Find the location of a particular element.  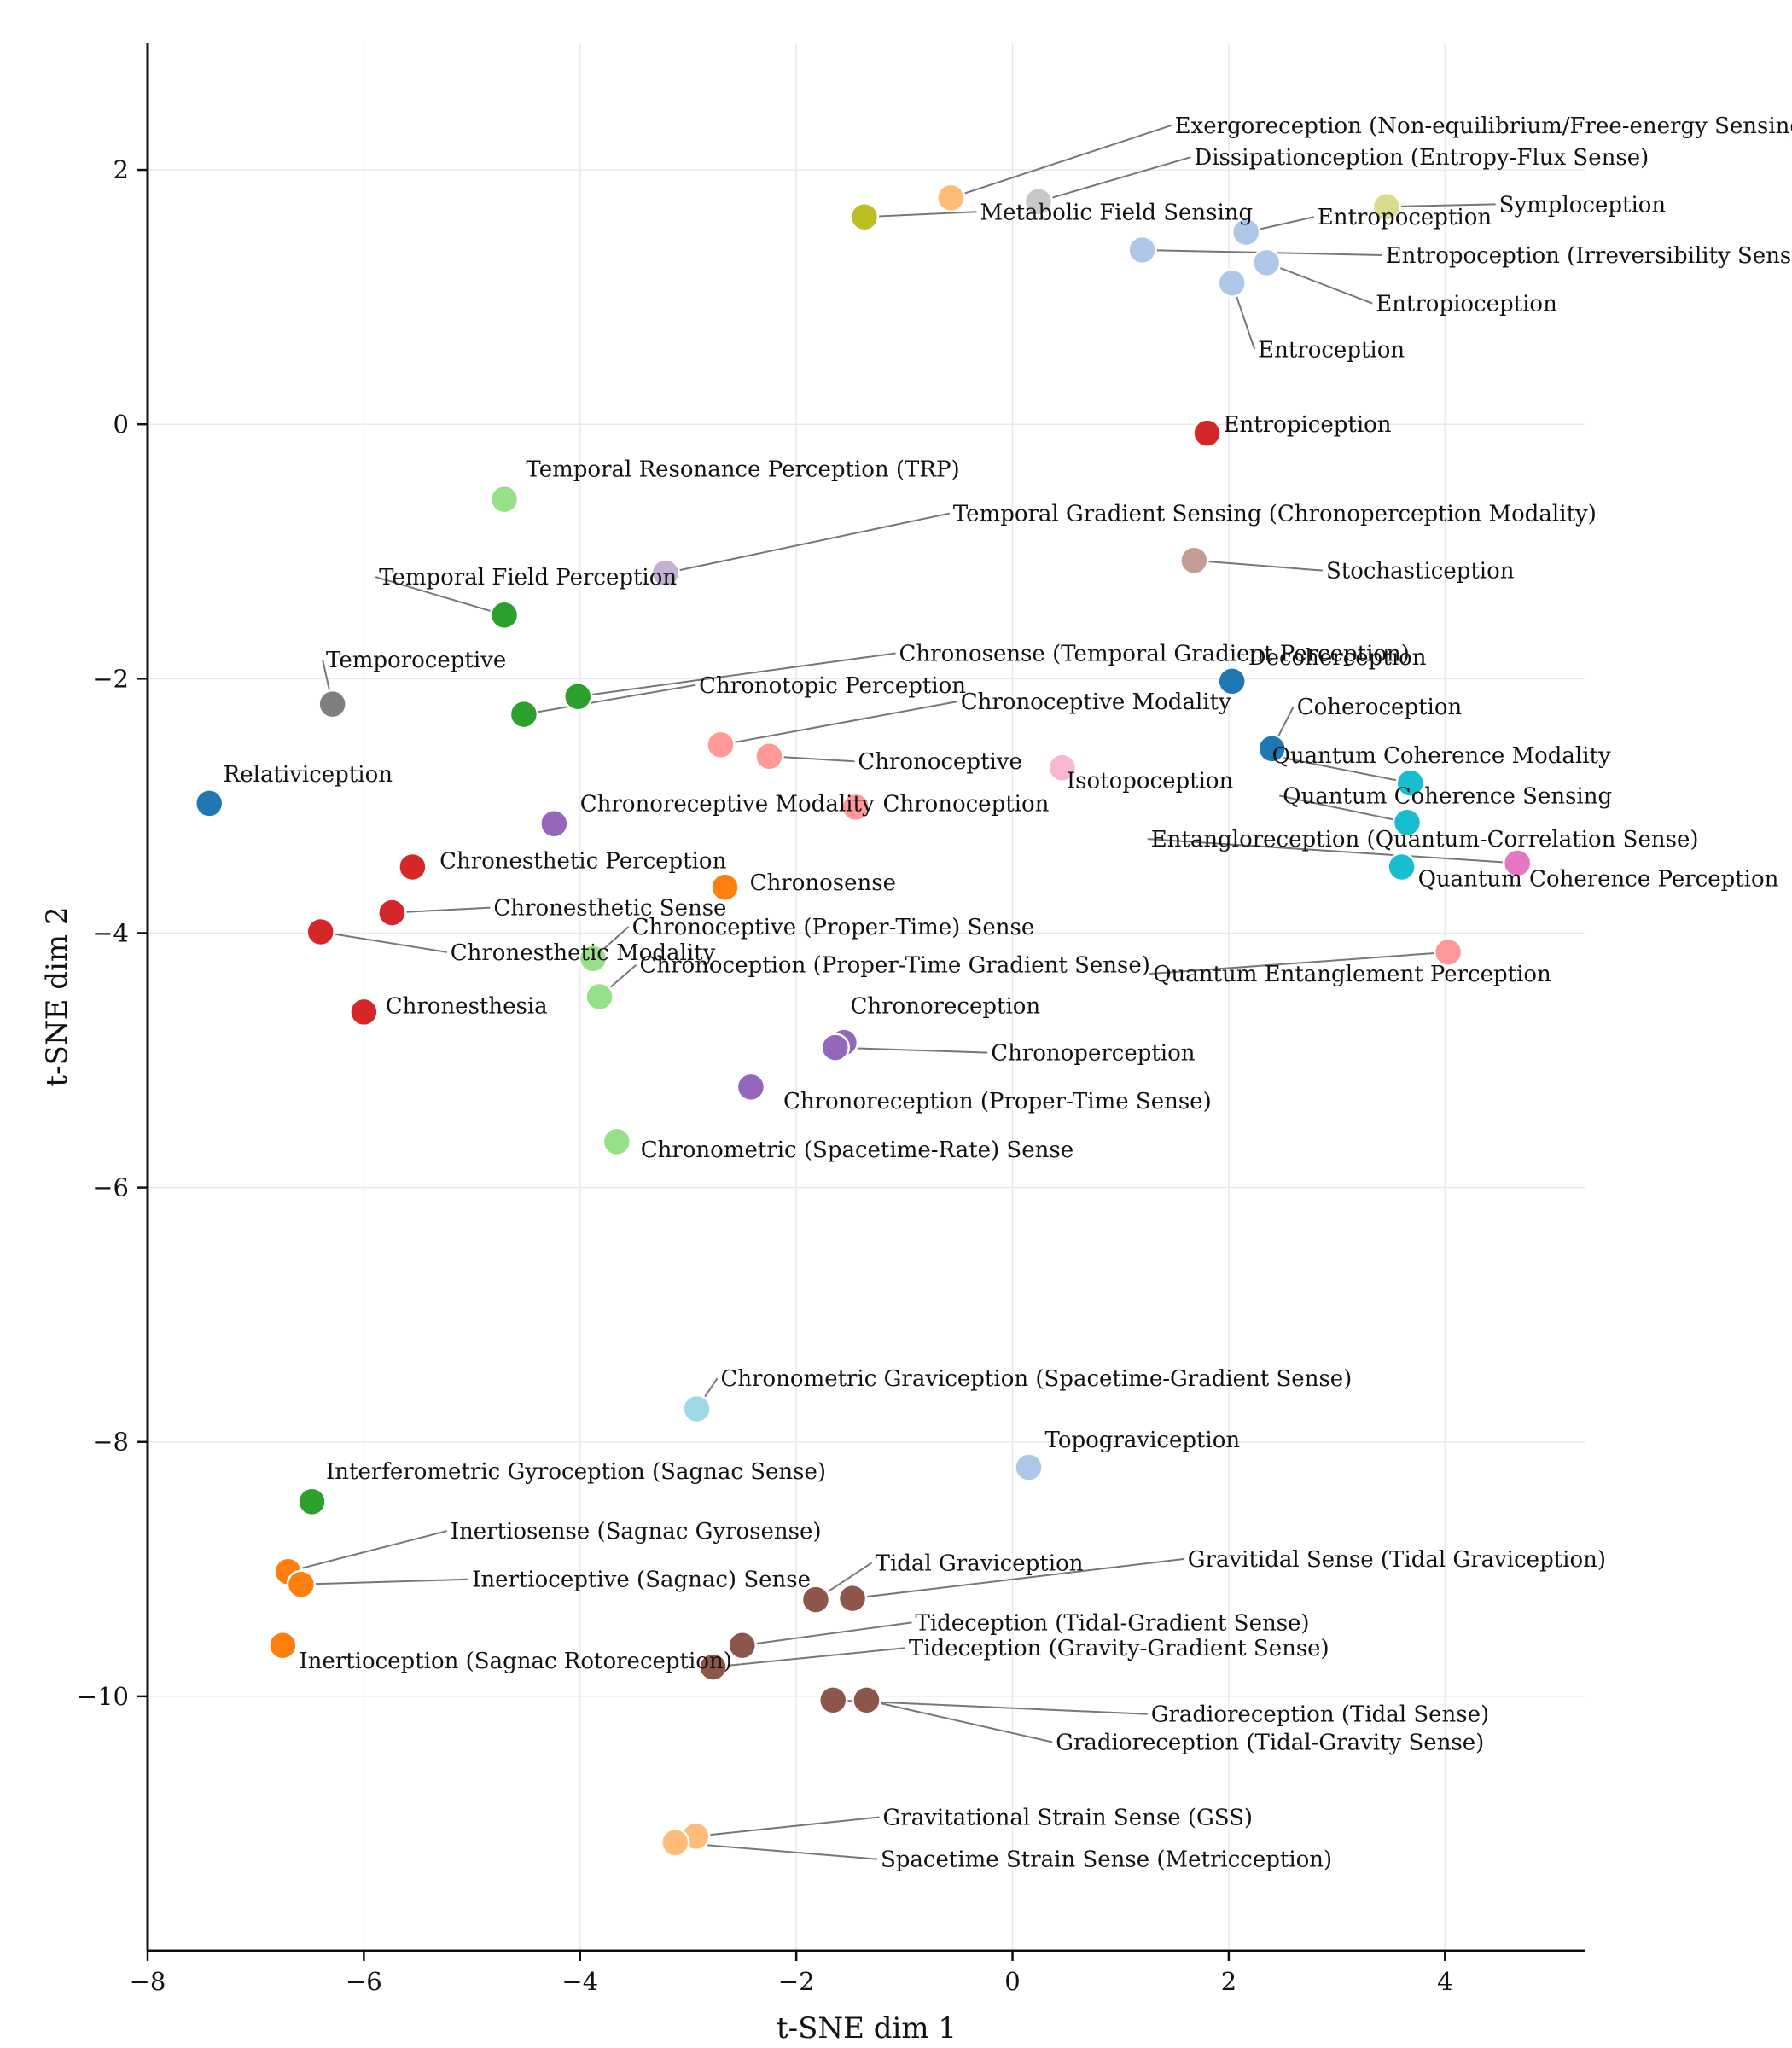

point-label: Entropoception is located at coordinates (1405, 217).